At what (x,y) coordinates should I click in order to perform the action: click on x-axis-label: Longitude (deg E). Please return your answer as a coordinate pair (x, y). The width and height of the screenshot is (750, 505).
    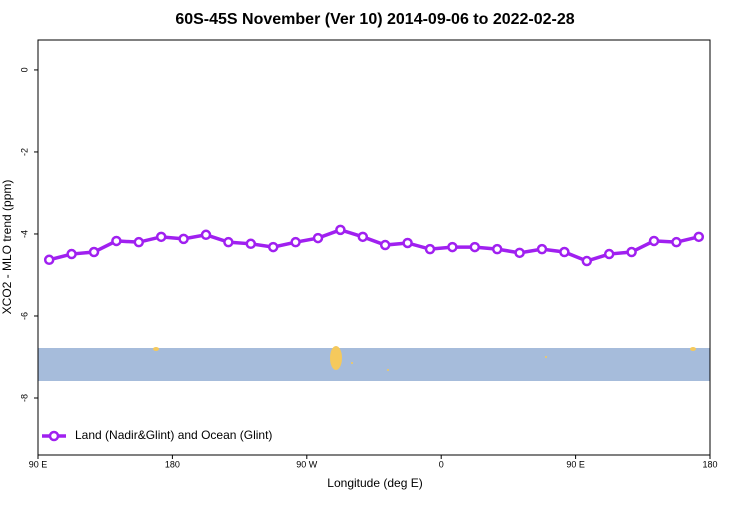
    Looking at the image, I should click on (374, 483).